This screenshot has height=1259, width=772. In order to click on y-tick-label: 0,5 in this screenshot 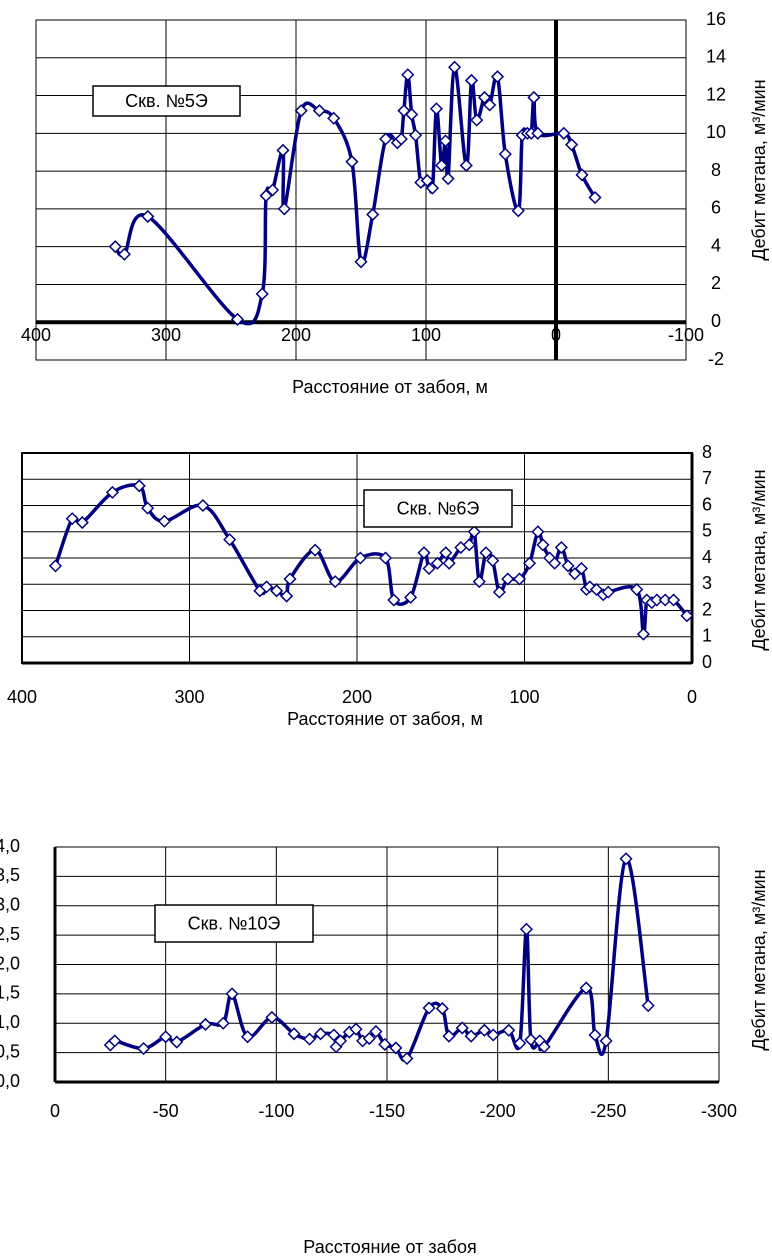, I will do `click(10, 1051)`.